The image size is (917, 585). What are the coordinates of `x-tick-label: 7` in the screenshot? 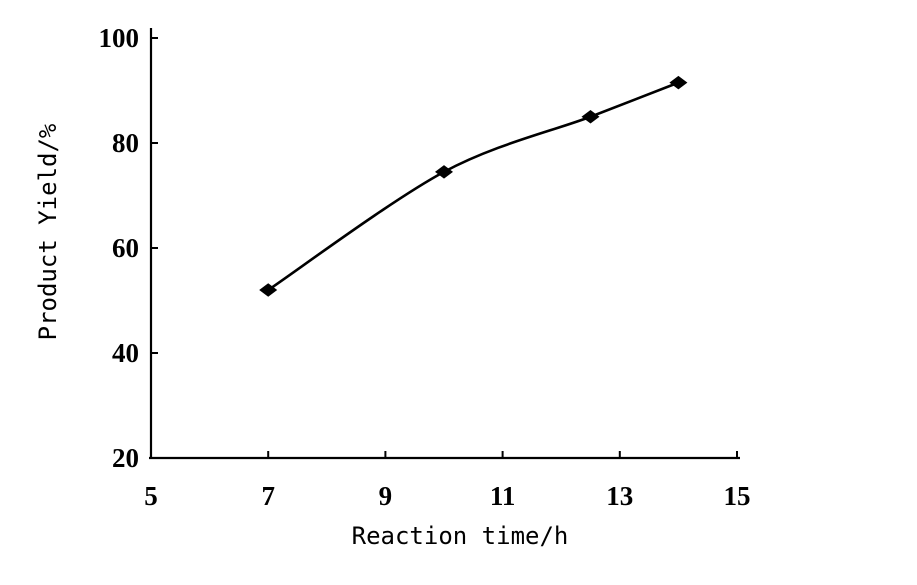 It's located at (268, 496).